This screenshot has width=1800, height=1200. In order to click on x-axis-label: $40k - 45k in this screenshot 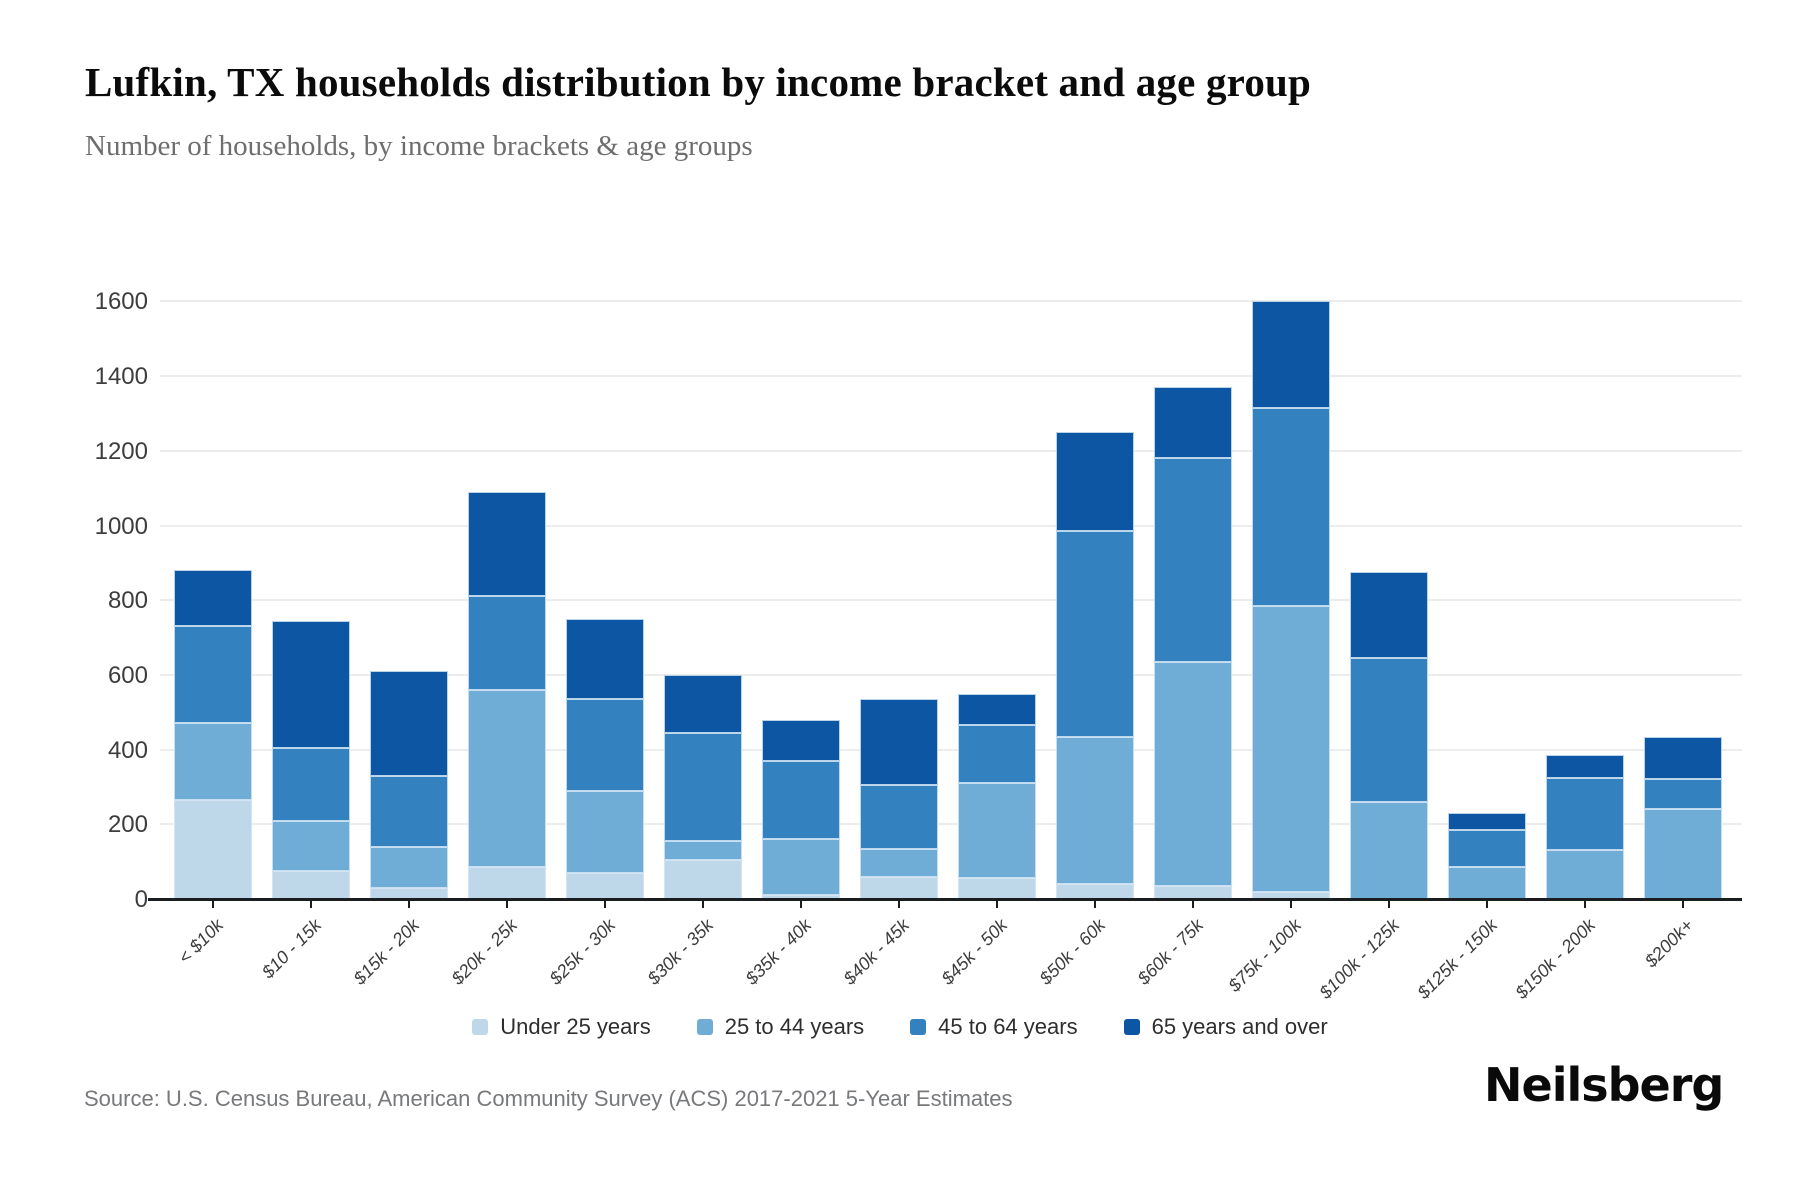, I will do `click(876, 952)`.